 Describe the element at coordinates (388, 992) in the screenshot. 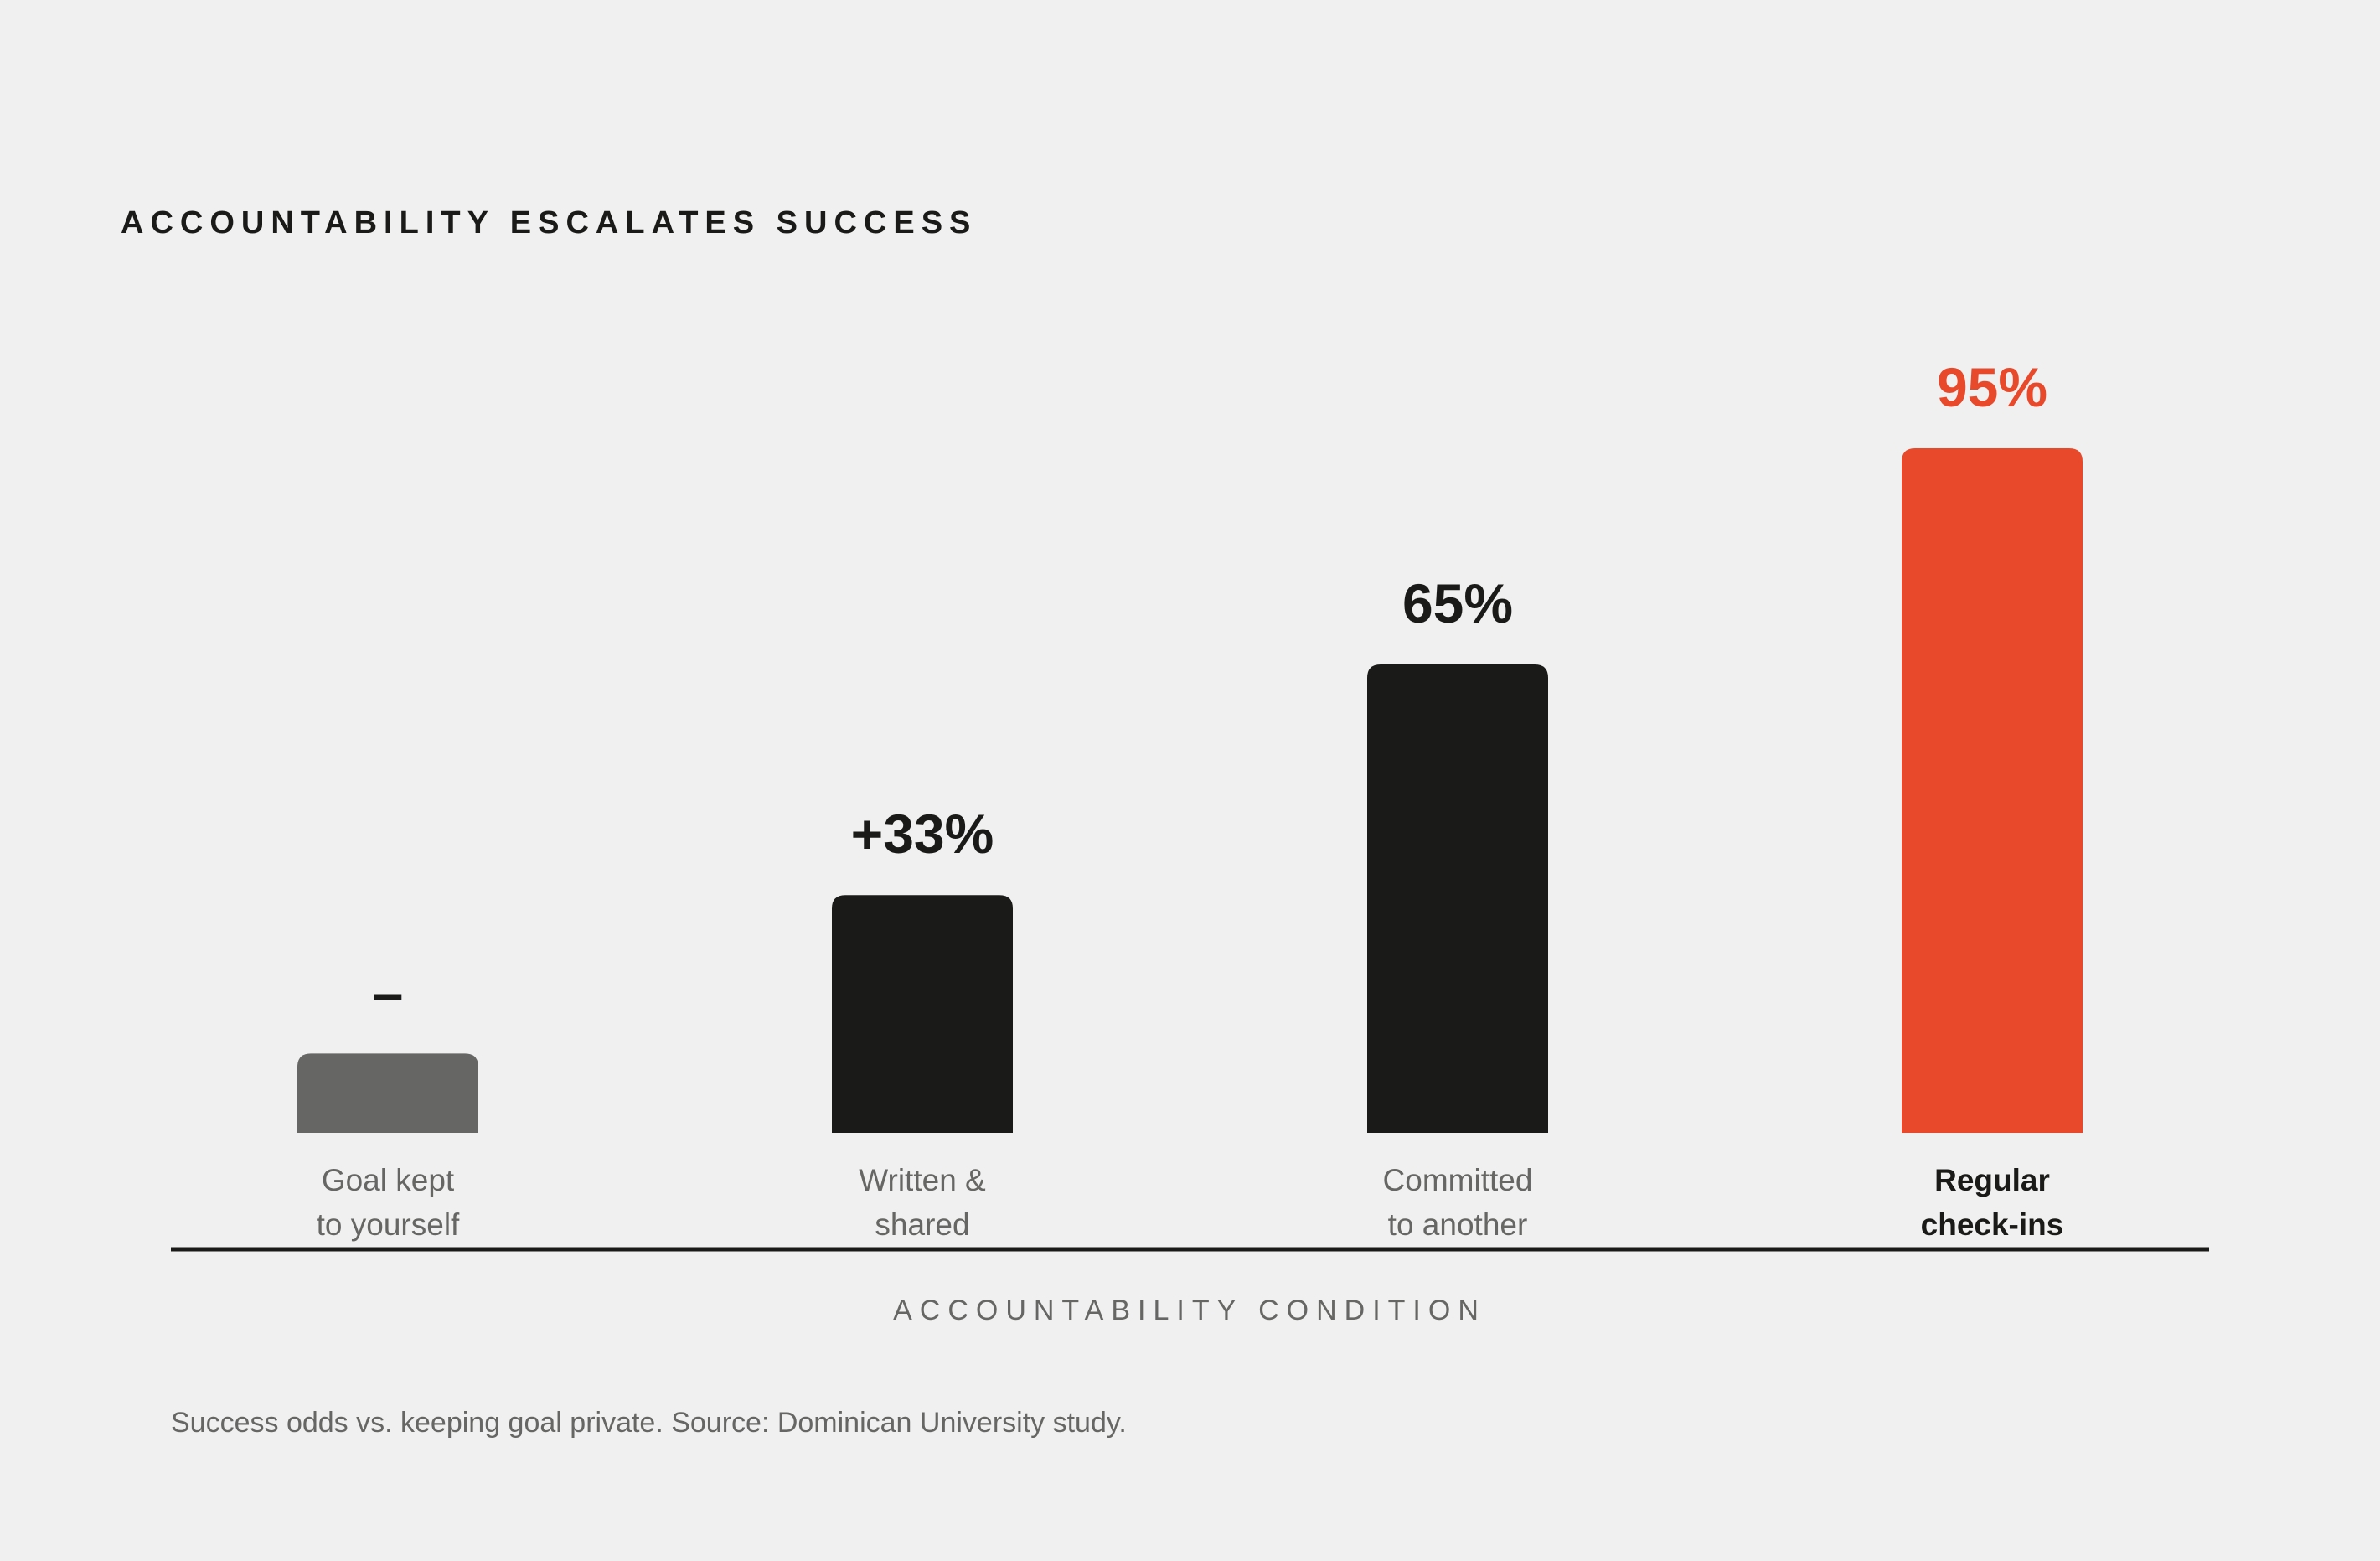

I see `value-label-1: –` at that location.